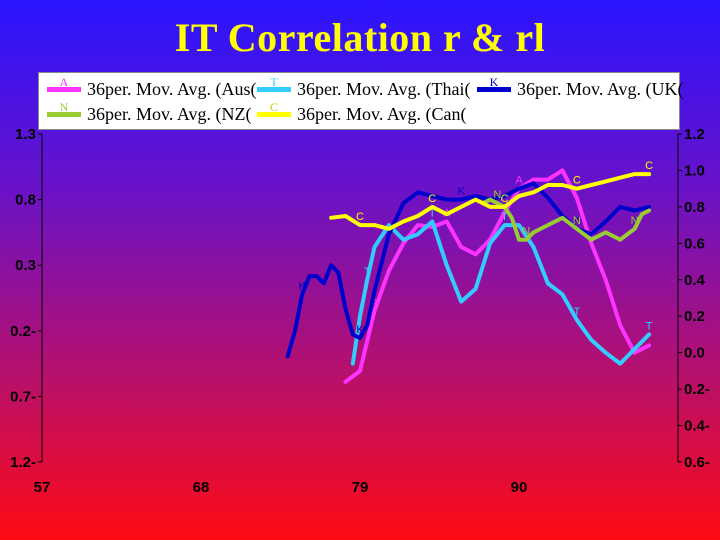 This screenshot has width=720, height=540. What do you see at coordinates (697, 462) in the screenshot?
I see `right-axis-tick-label: 0.6-` at bounding box center [697, 462].